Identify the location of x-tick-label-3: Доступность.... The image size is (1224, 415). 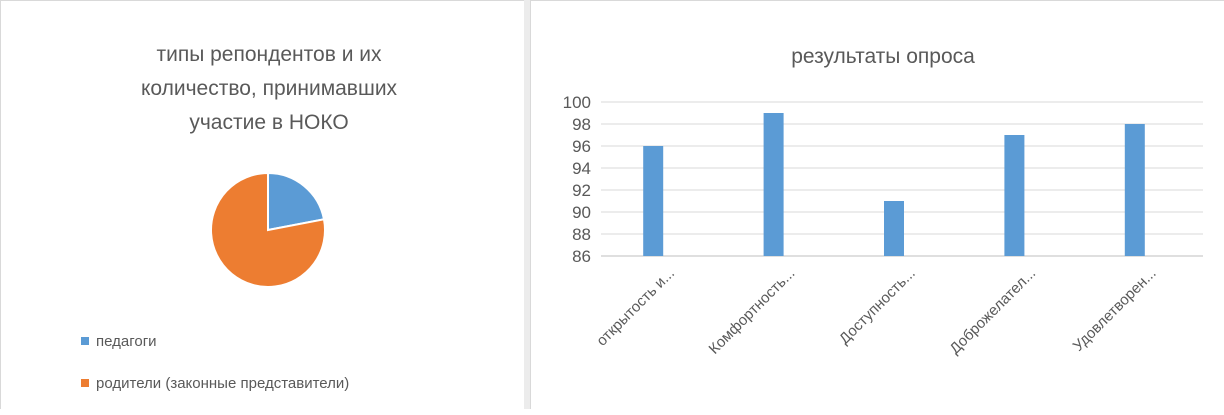
(877, 306).